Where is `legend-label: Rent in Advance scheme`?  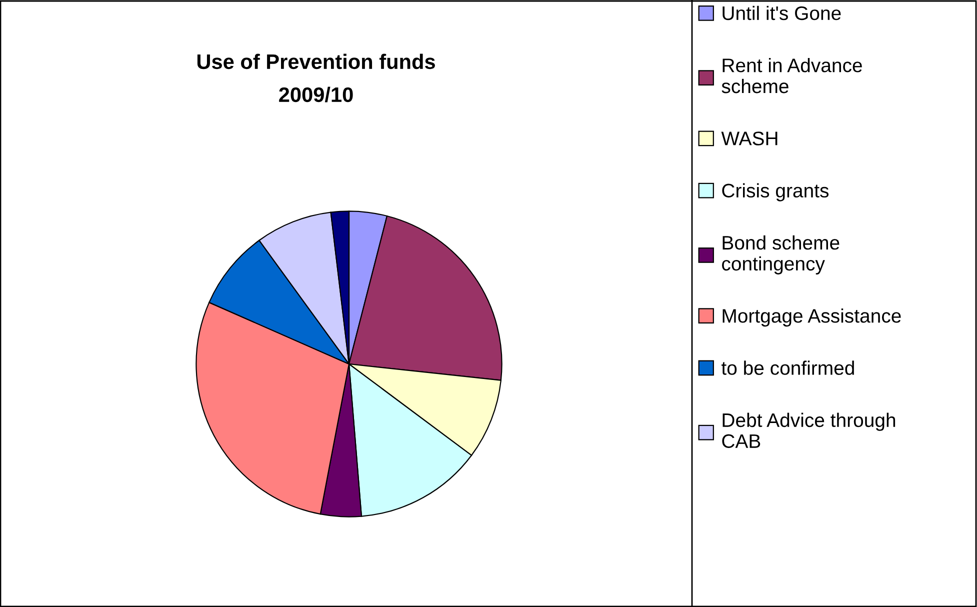 legend-label: Rent in Advance scheme is located at coordinates (792, 76).